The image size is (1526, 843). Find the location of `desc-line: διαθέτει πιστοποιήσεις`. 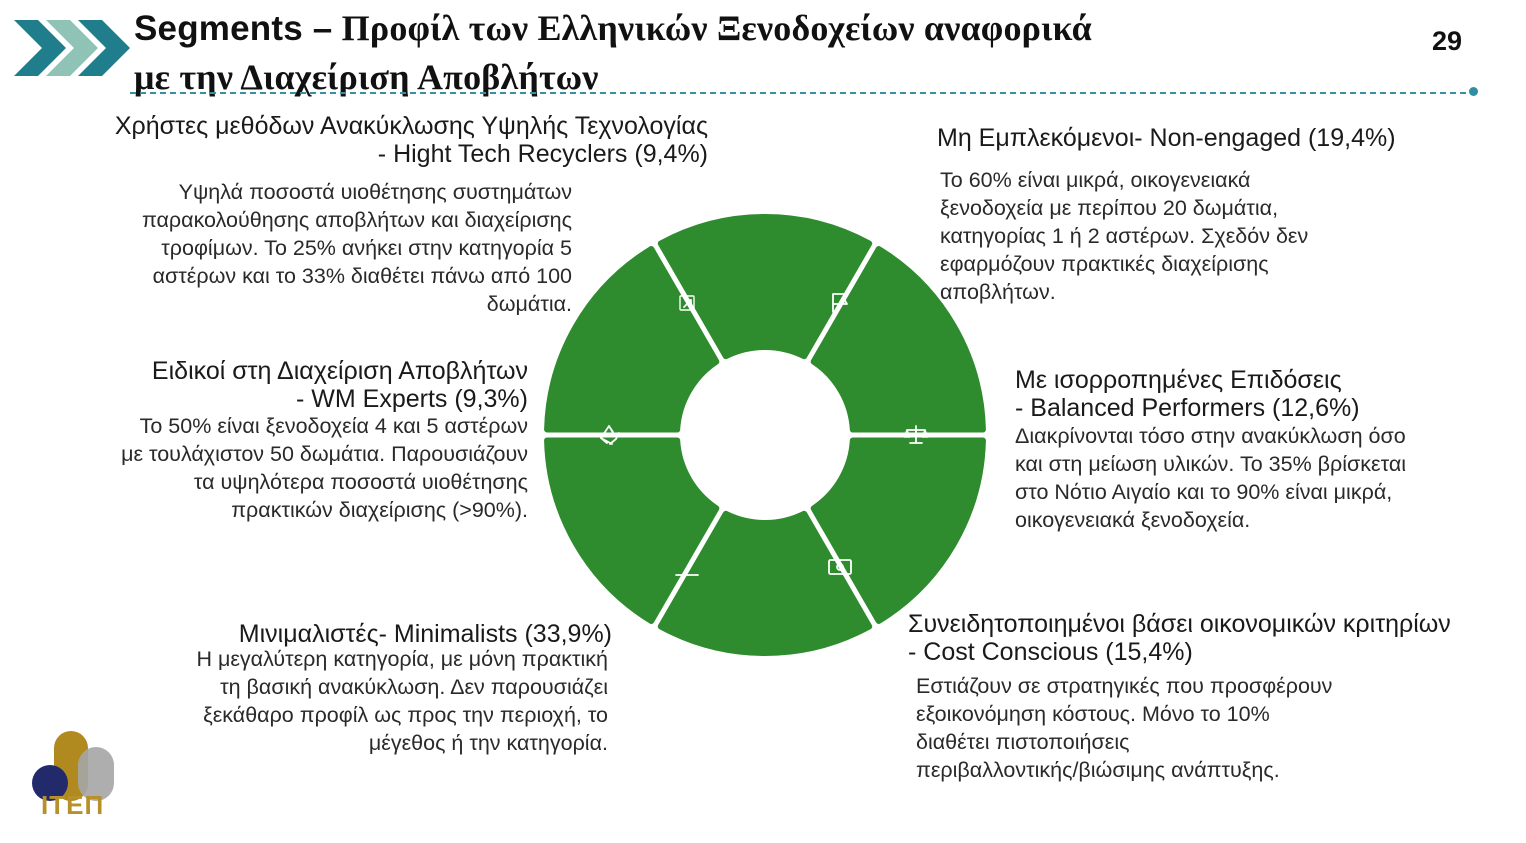

desc-line: διαθέτει πιστοποιήσεις is located at coordinates (1023, 742).